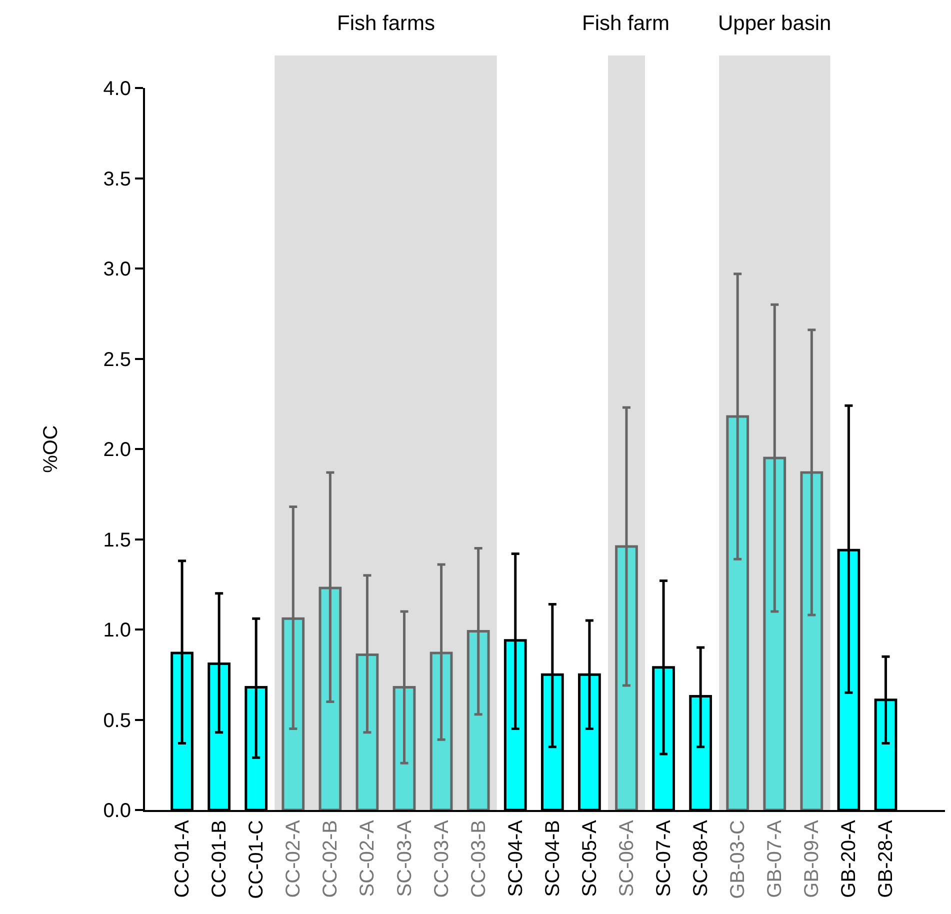 This screenshot has height=914, width=951. I want to click on x-tick-label: GB-07-A, so click(775, 858).